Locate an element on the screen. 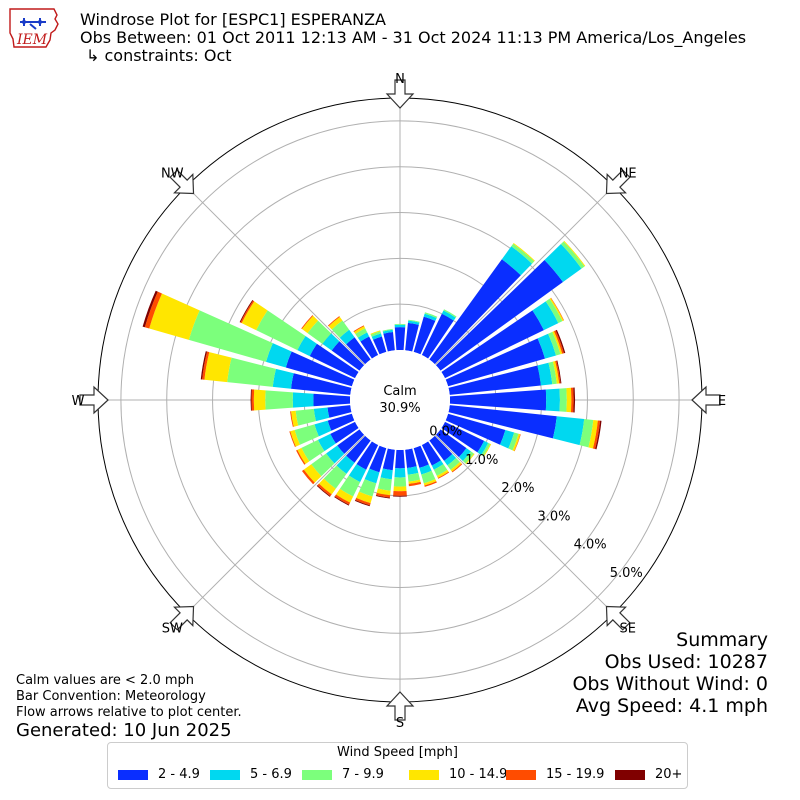  calm-note: Calm values are < 2.0 mph is located at coordinates (105, 680).